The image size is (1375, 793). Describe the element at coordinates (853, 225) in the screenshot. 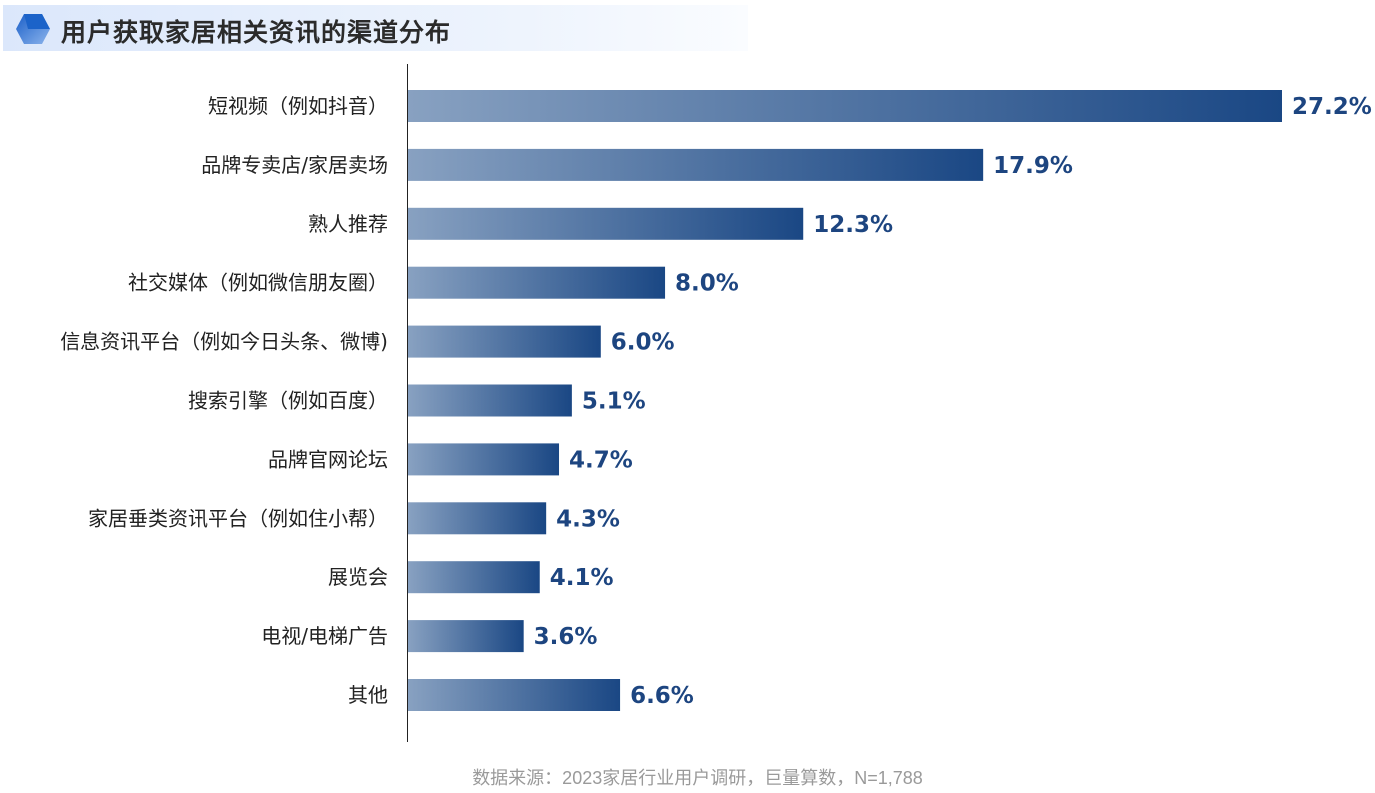

I see `value-label: 12.3%` at that location.